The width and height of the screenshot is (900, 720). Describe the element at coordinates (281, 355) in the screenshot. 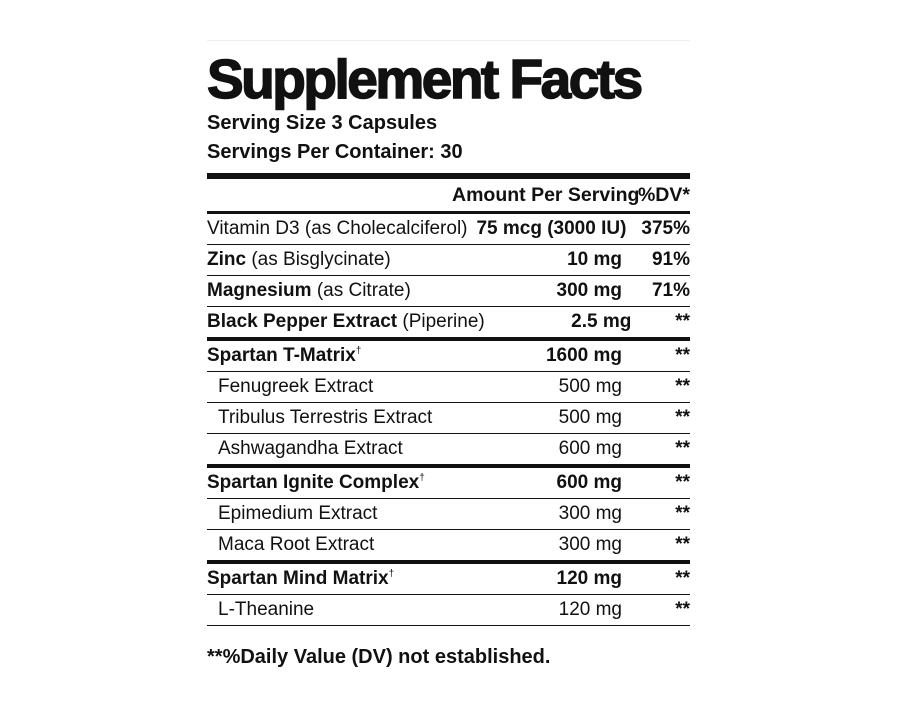

I see `ingredient-name: Spartan T-Matrix` at that location.